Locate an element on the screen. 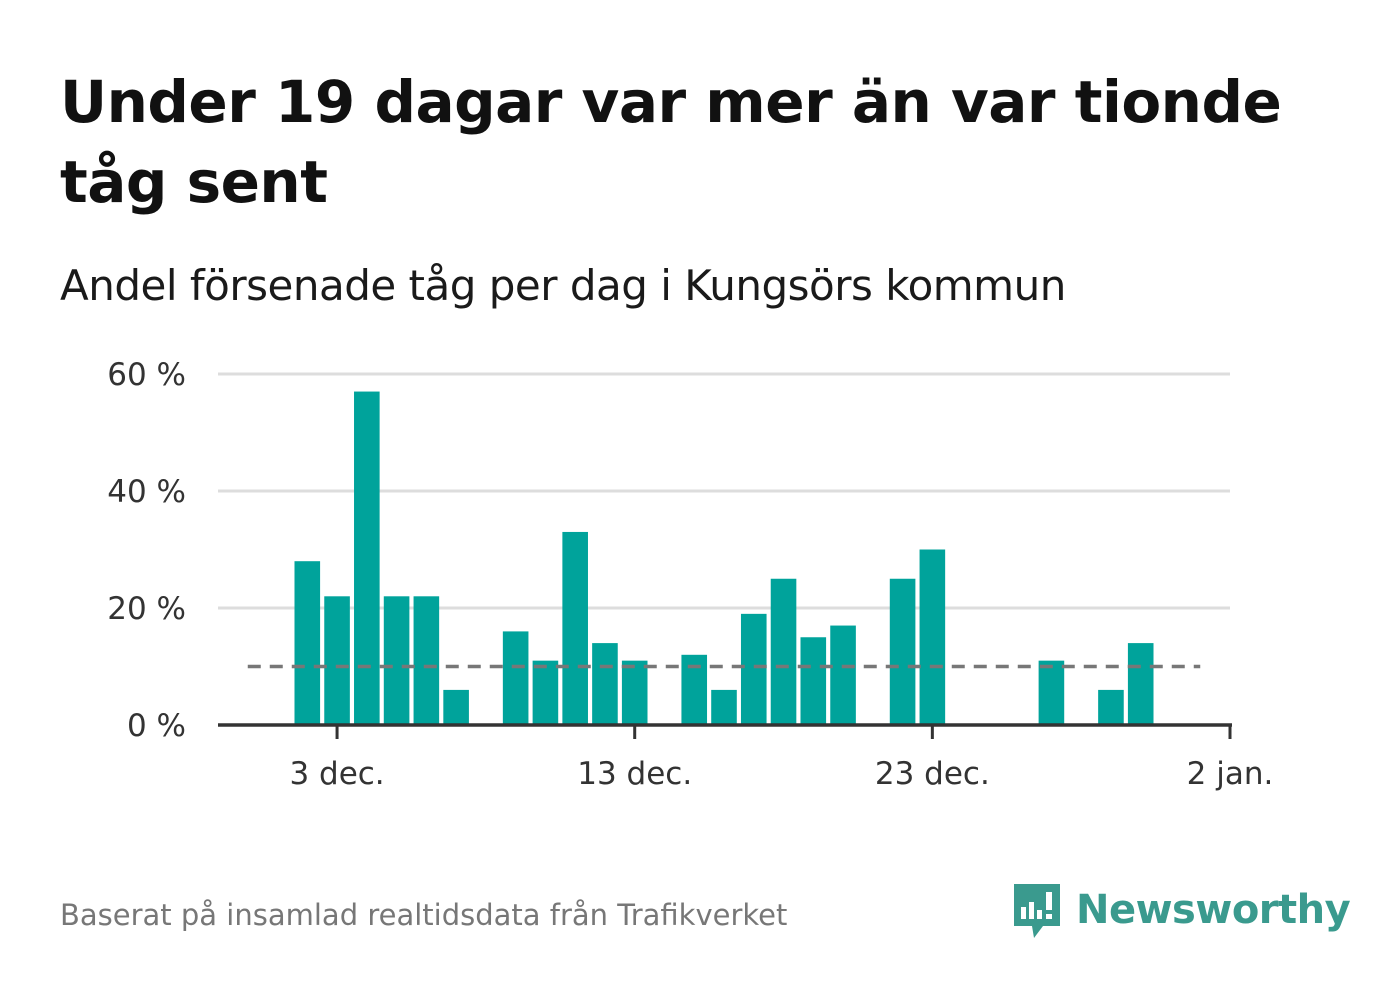  brand-logo: Newsworthy is located at coordinates (1180, 910).